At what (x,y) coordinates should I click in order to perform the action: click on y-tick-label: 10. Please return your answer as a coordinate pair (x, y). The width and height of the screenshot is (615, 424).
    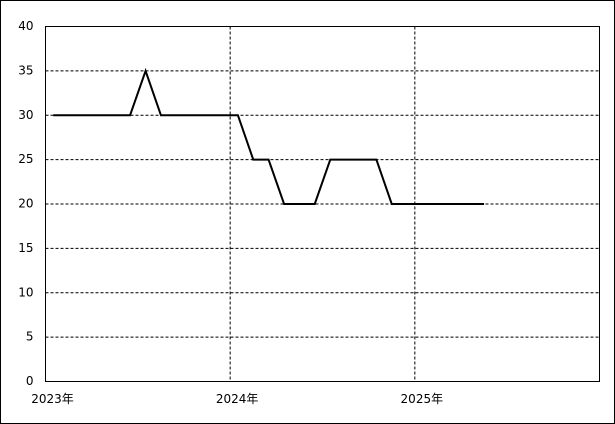
    Looking at the image, I should click on (25, 292).